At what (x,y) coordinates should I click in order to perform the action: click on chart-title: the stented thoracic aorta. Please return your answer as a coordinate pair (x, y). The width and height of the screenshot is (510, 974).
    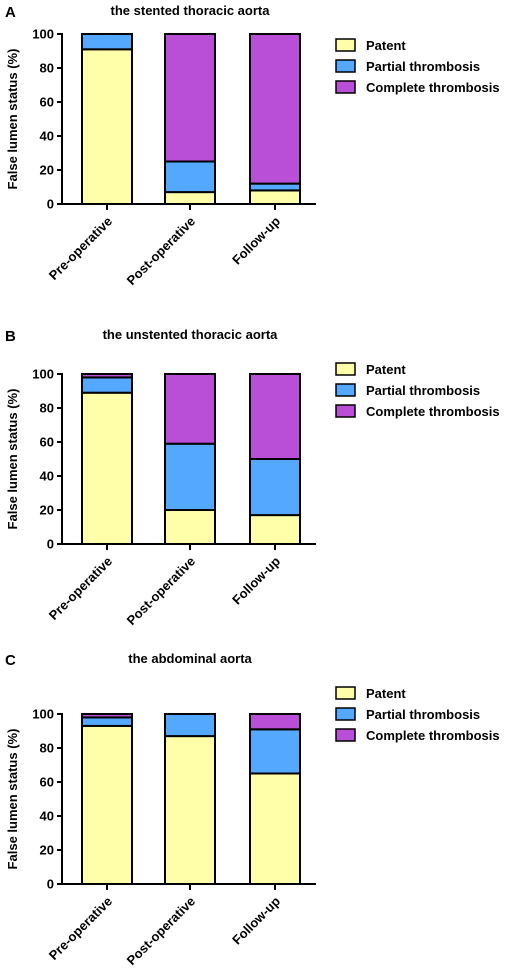
    Looking at the image, I should click on (191, 10).